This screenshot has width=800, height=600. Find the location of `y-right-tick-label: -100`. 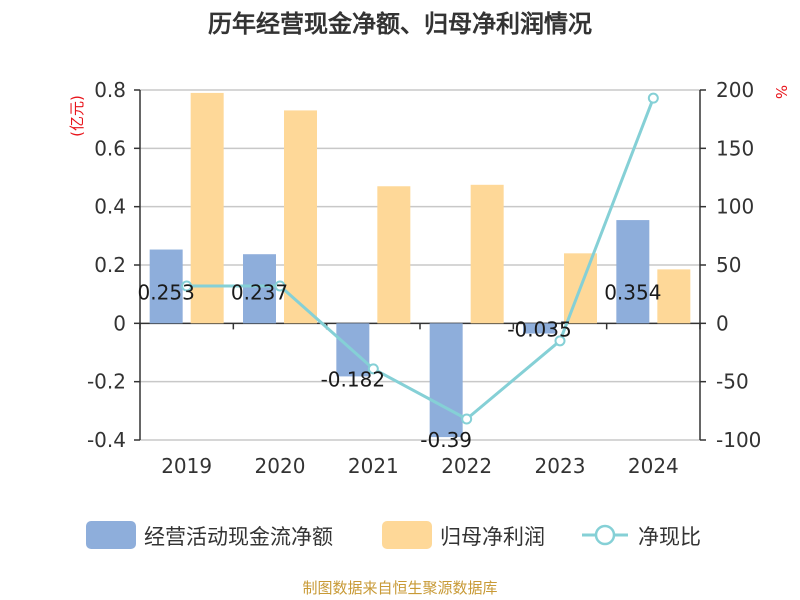

y-right-tick-label: -100 is located at coordinates (738, 440).